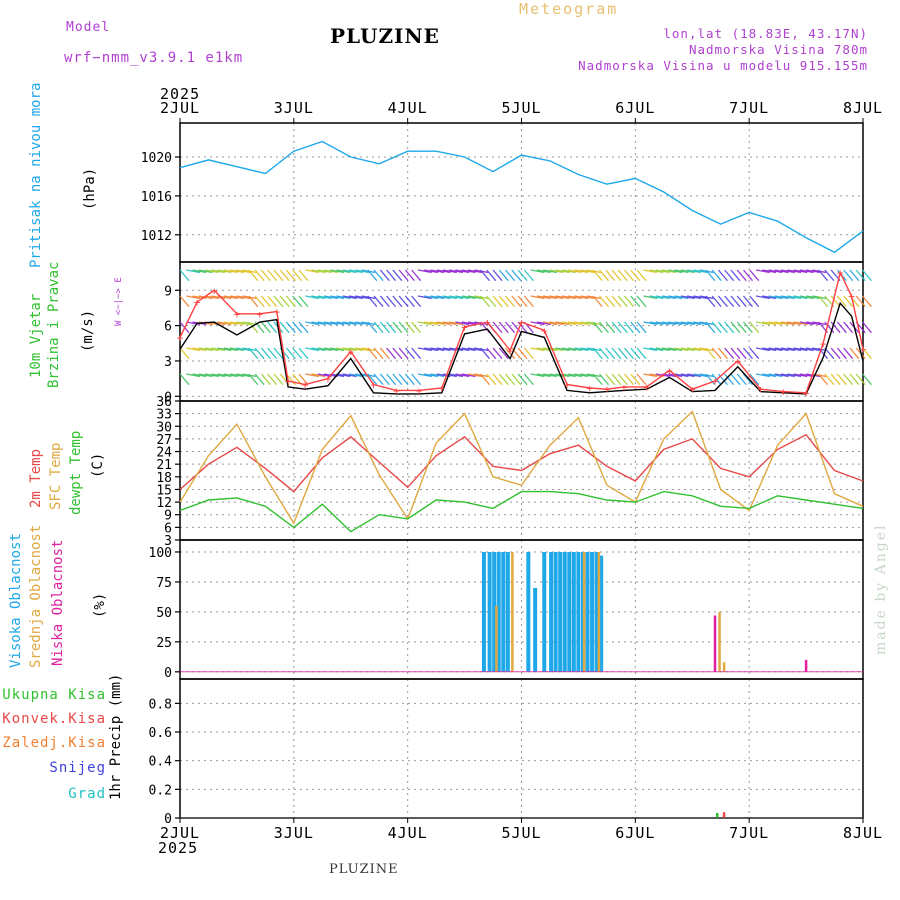 Image resolution: width=900 pixels, height=900 pixels. I want to click on wind-line-speed, so click(521, 348).